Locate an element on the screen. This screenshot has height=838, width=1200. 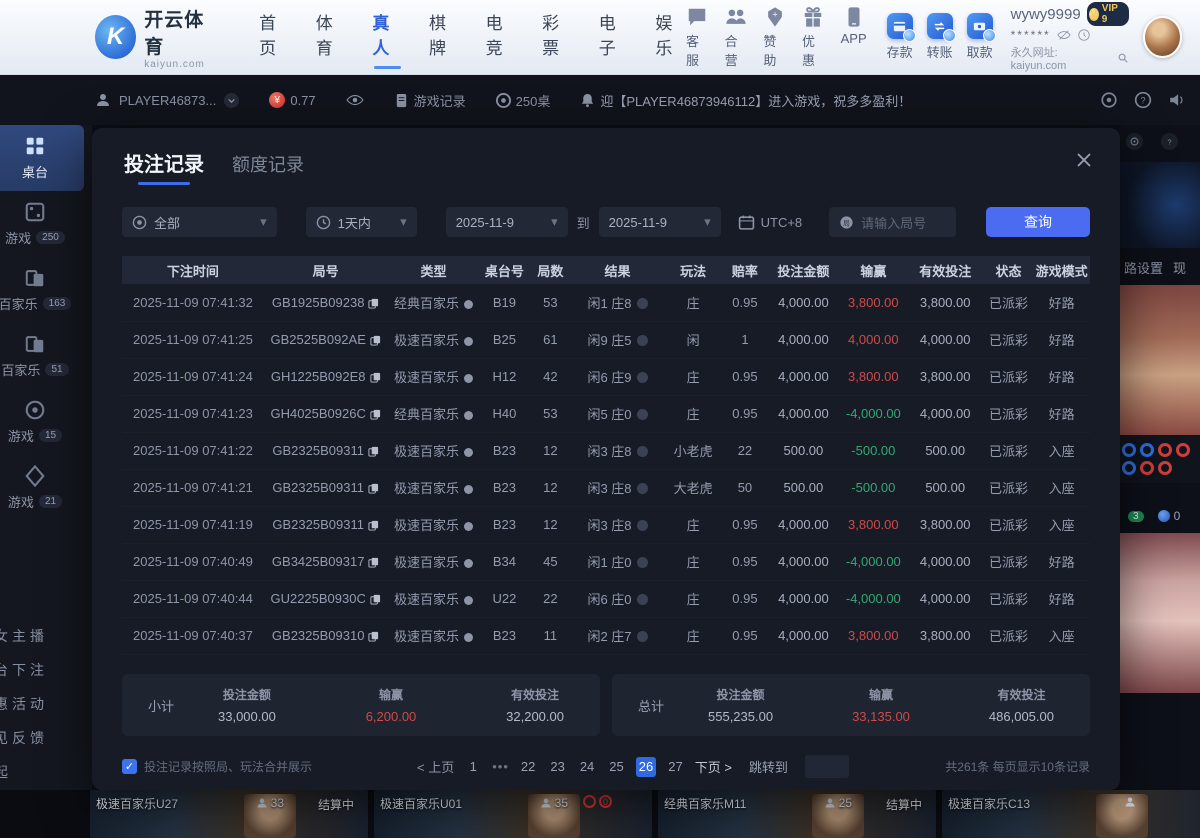
road-settings-label: 路设置 is located at coordinates (1144, 268).